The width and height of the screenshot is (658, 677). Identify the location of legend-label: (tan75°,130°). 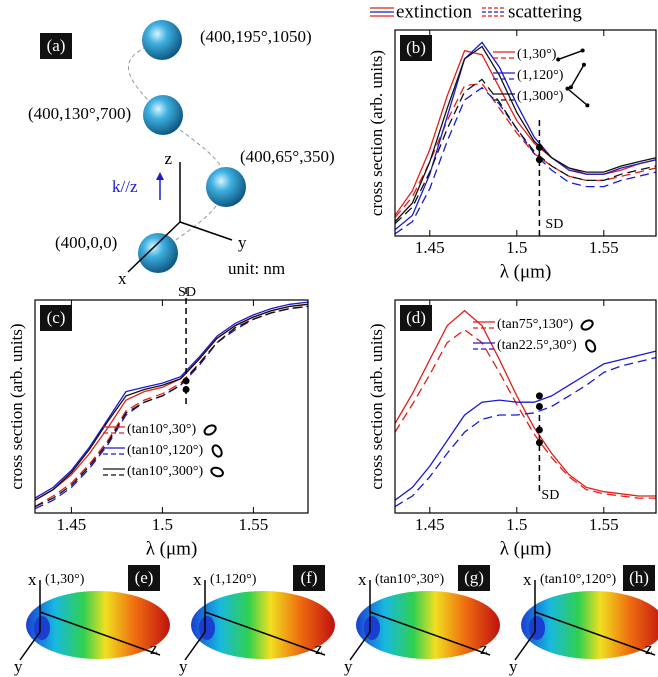
(535, 324).